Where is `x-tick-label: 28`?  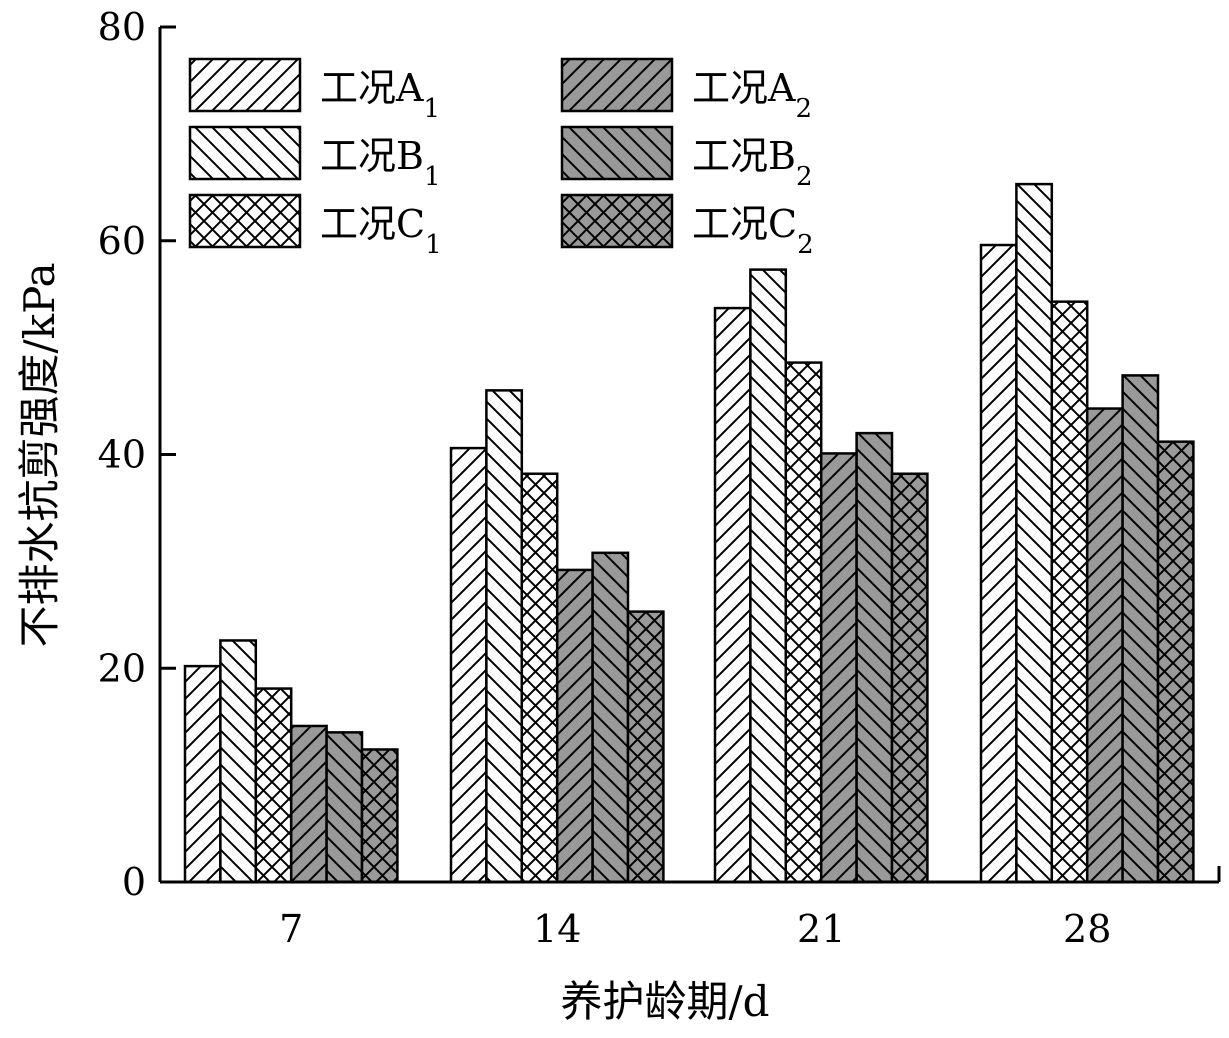 x-tick-label: 28 is located at coordinates (1087, 929).